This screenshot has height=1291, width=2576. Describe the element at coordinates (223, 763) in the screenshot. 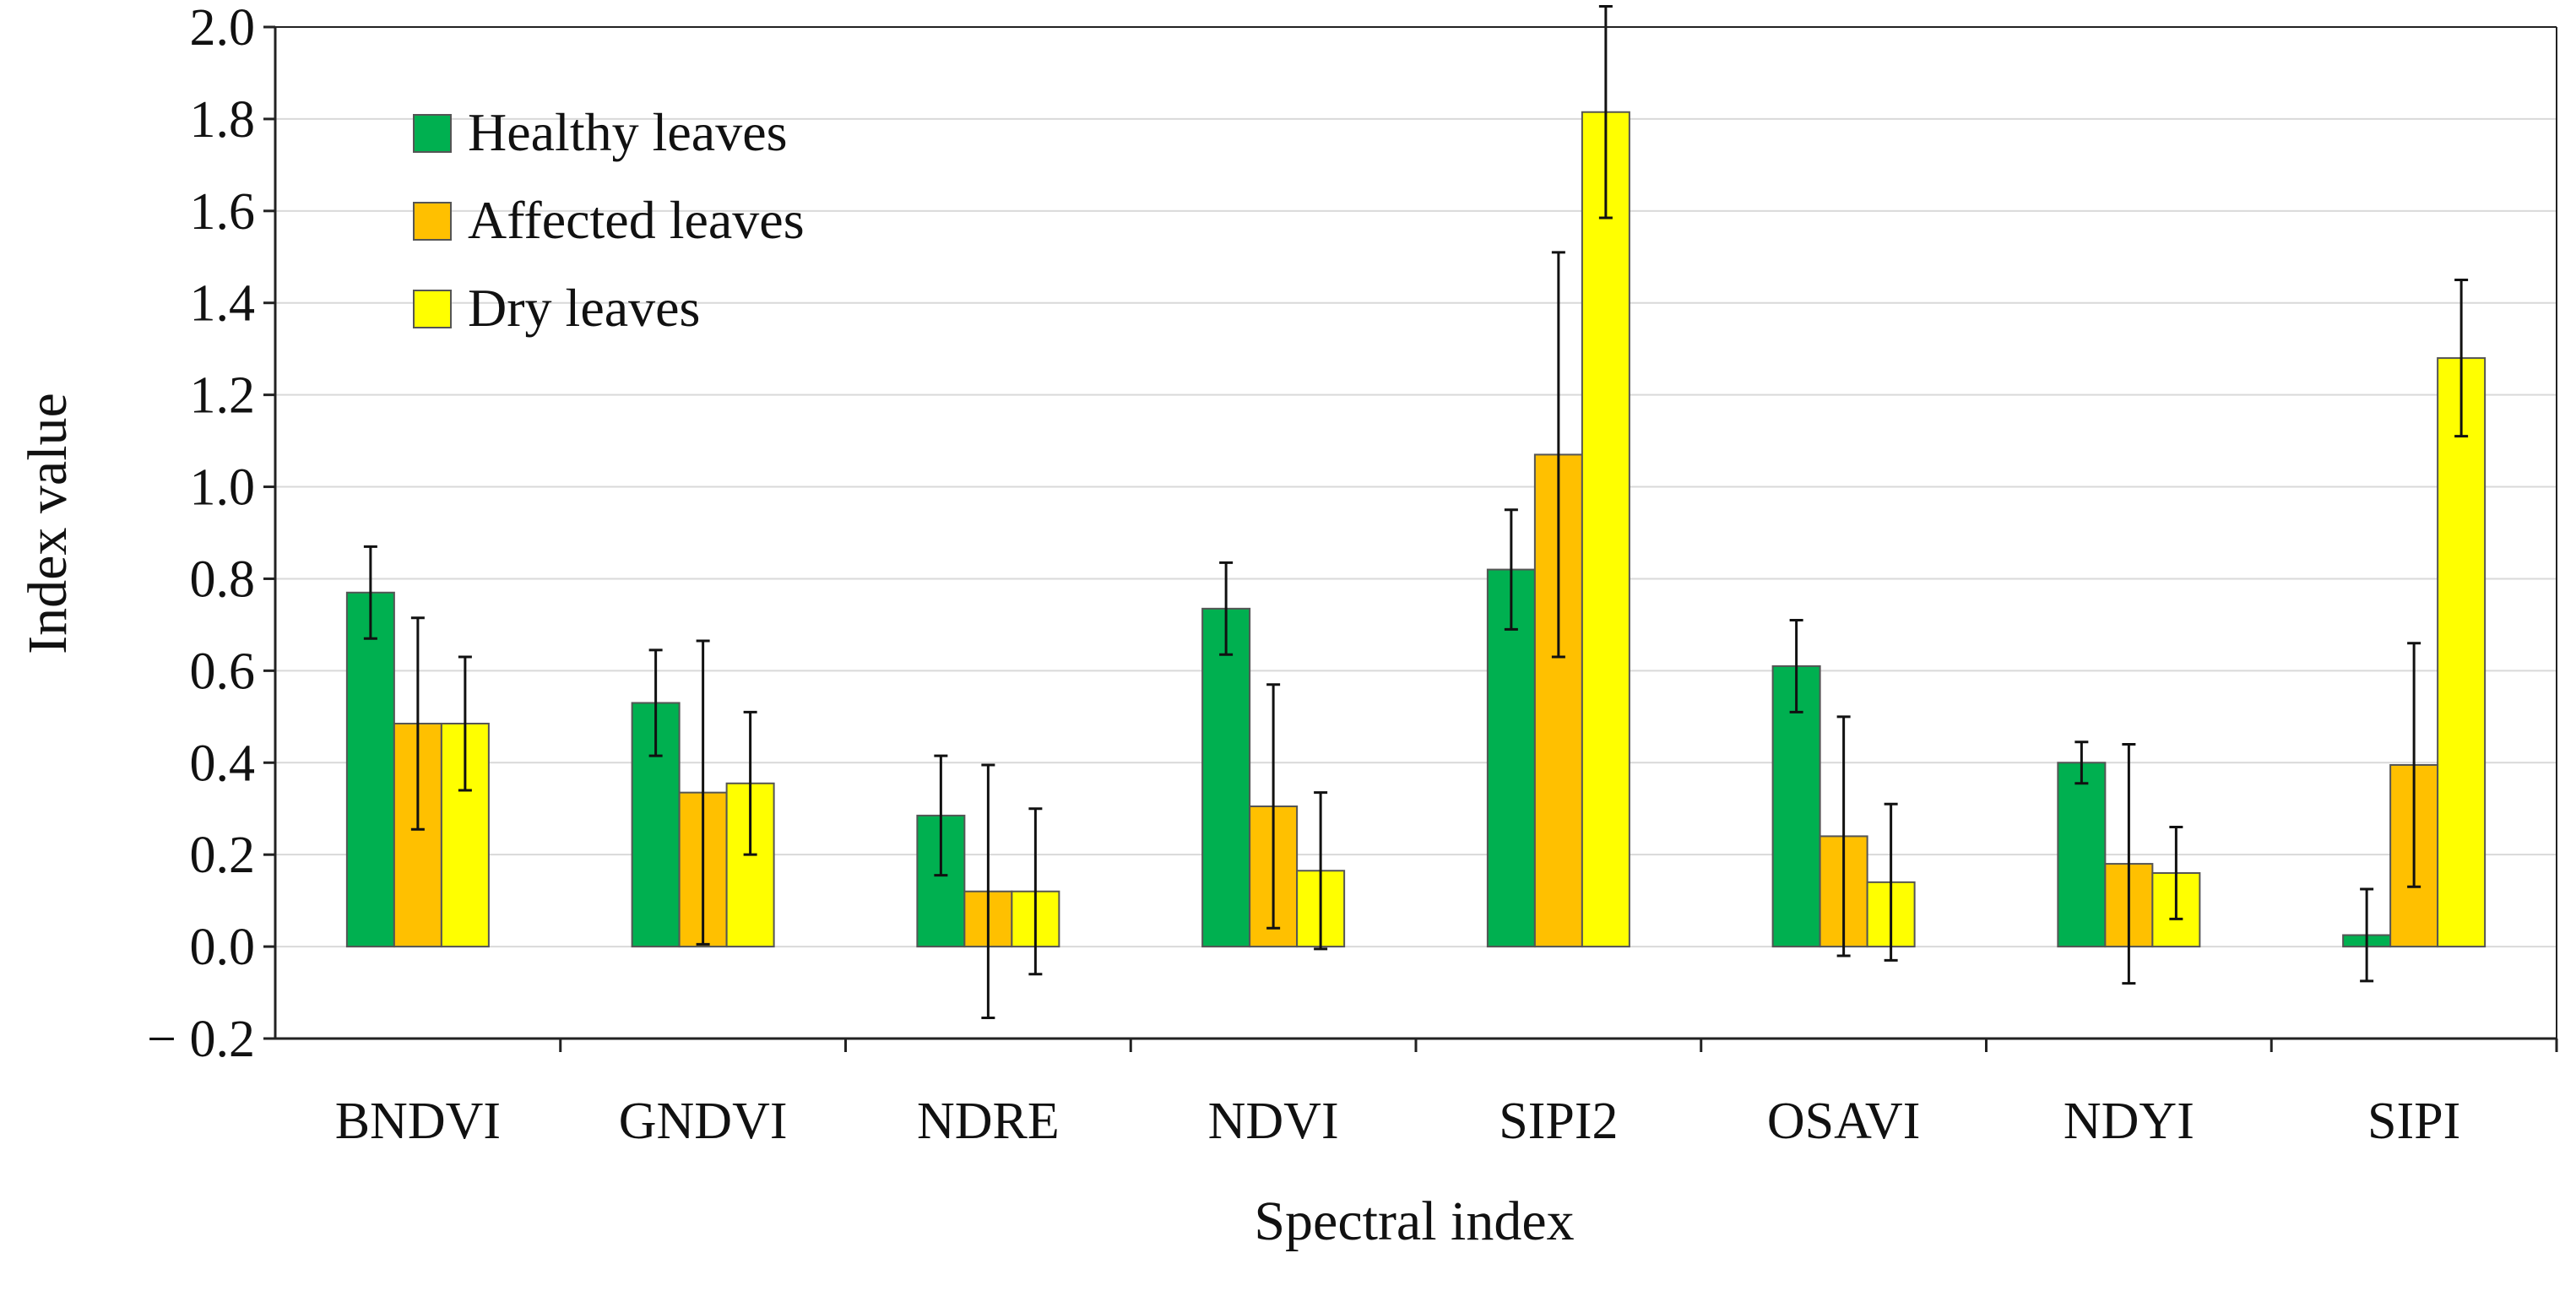

I see `y-tick-label: 0.4` at that location.